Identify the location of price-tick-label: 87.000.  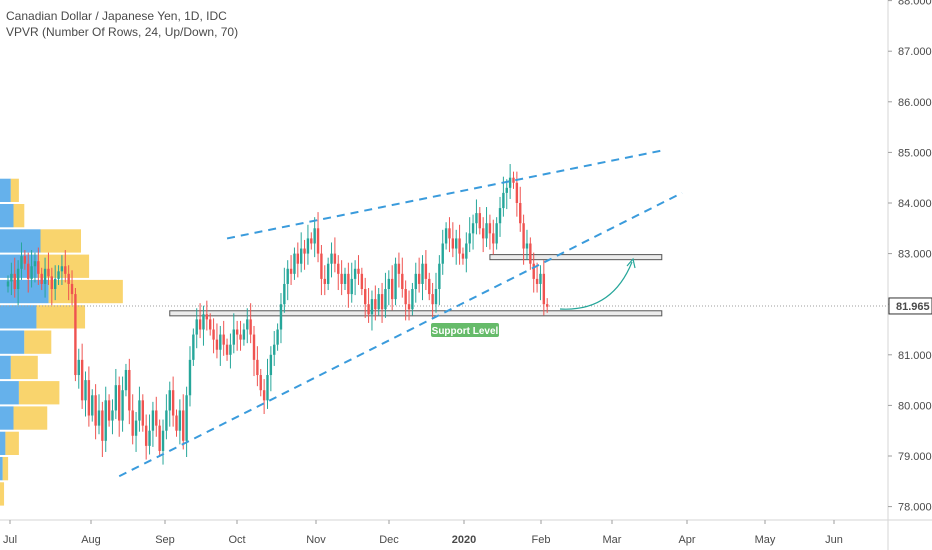
(915, 52).